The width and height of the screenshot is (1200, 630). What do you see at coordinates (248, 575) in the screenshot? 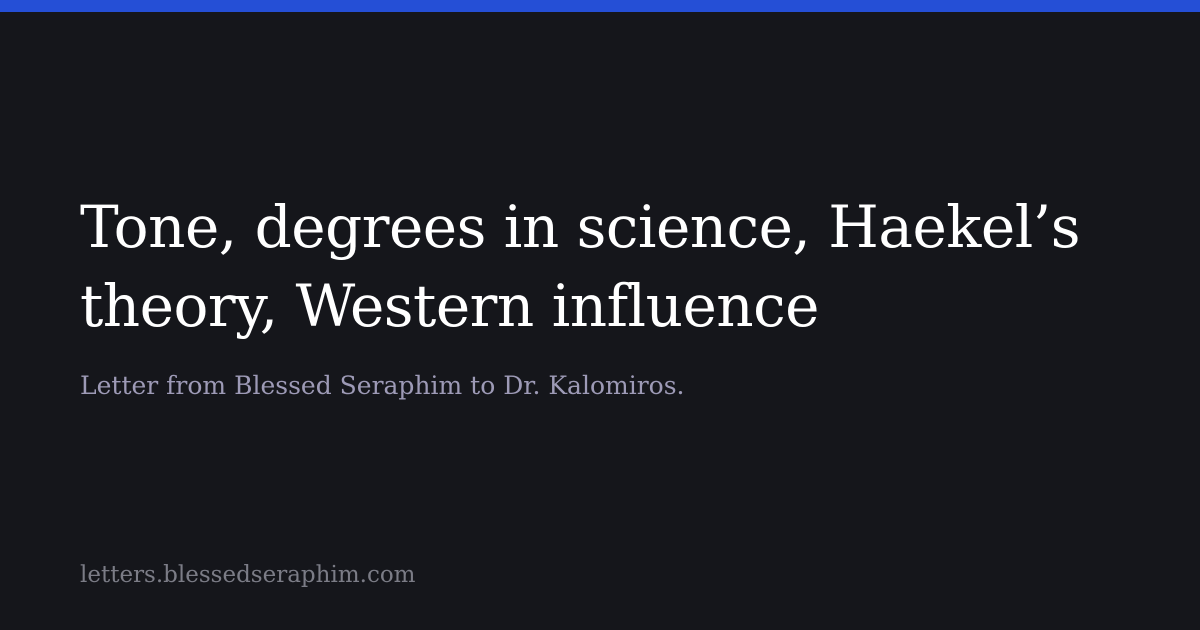
I see `site-domain: letters.blessedseraphim.com` at bounding box center [248, 575].